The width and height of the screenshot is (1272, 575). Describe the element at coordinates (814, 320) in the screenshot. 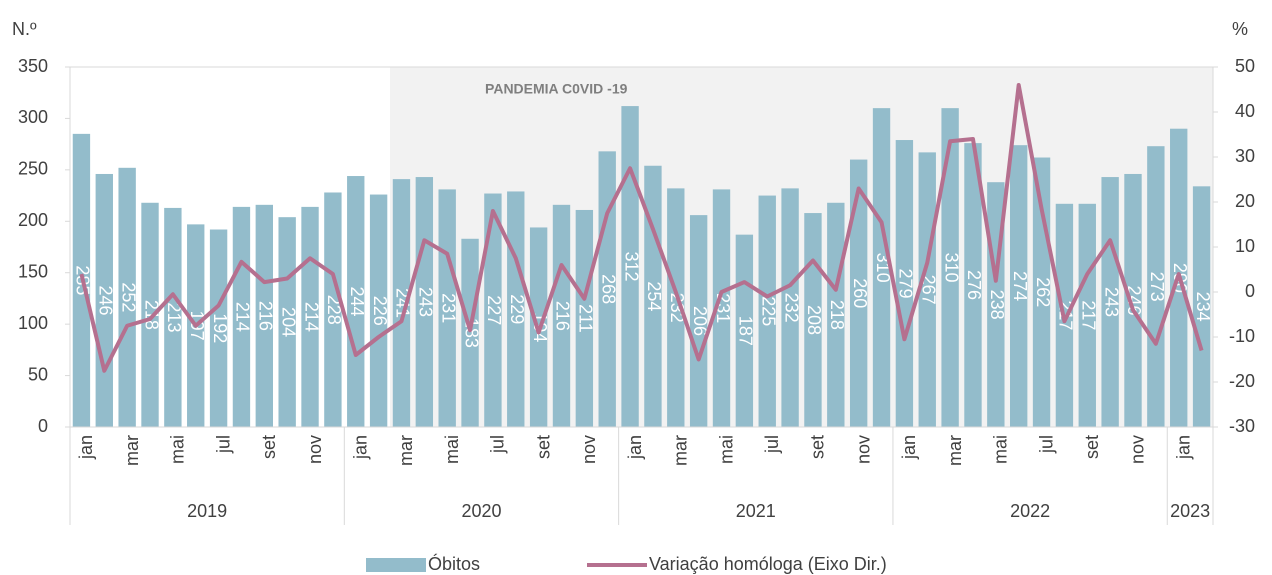

I see `data-label: 208` at that location.